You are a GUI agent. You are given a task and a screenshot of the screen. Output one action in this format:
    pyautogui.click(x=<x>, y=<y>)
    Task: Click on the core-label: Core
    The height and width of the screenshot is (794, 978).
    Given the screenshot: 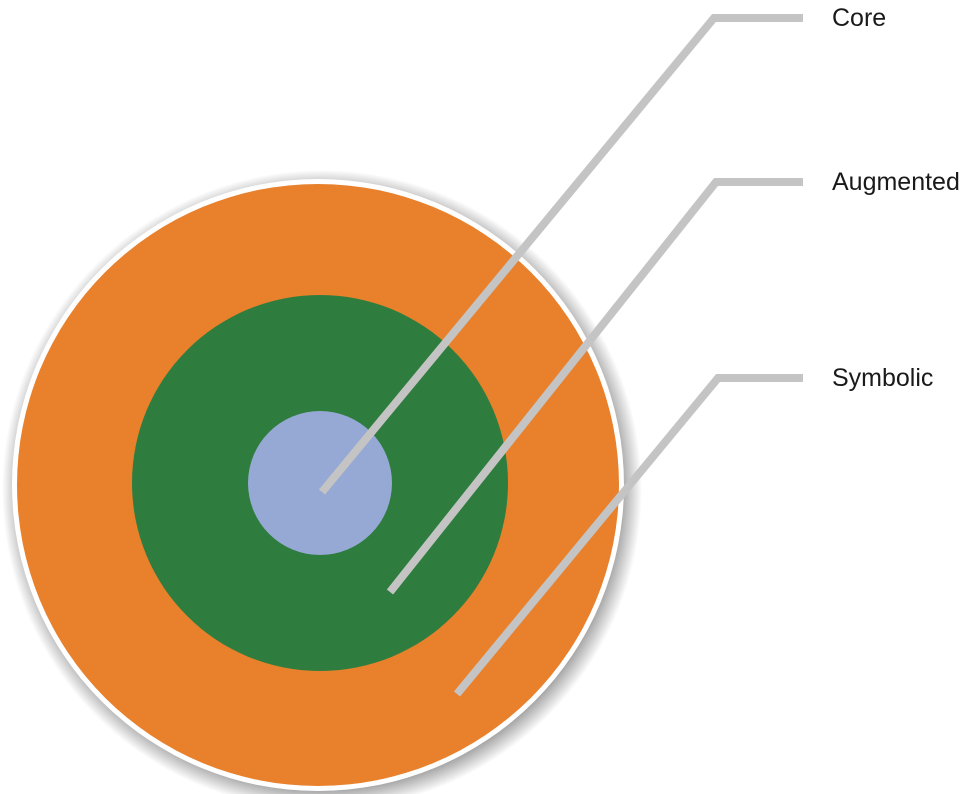 What is the action you would take?
    pyautogui.click(x=859, y=18)
    